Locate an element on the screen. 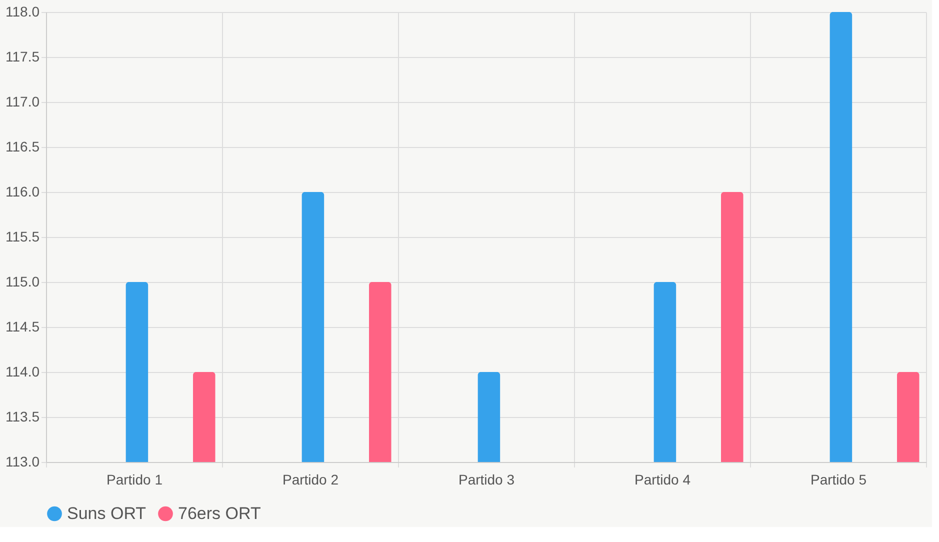 This screenshot has width=939, height=542. x-tick-label: Partido 2 is located at coordinates (310, 480).